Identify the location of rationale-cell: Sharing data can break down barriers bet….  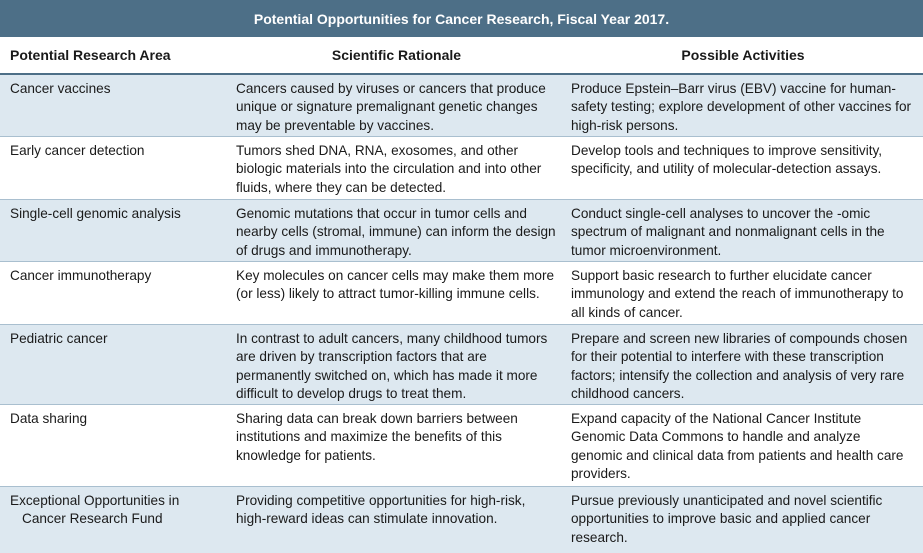
(377, 437).